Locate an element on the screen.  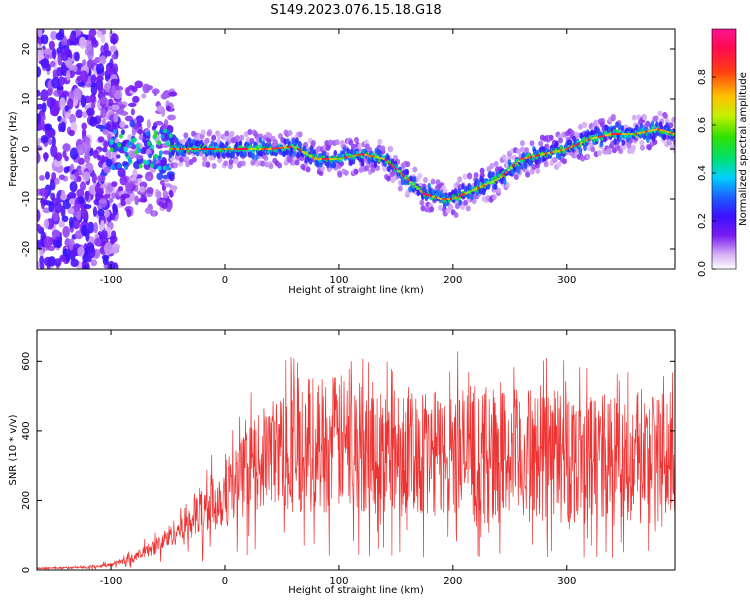
colorbar-gradient is located at coordinates (724, 149).